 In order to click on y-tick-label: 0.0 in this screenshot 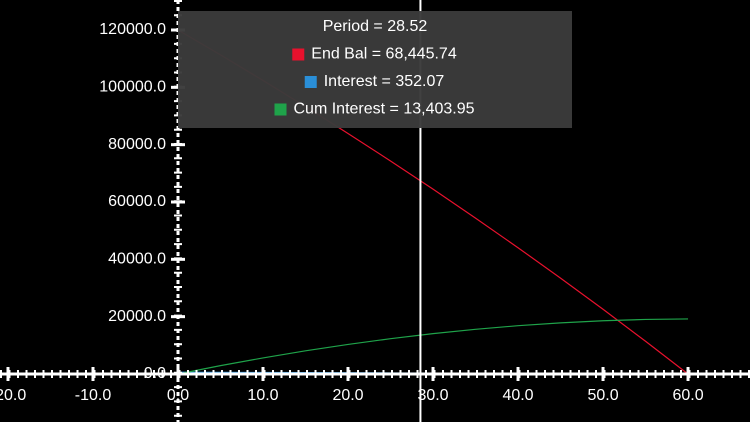, I will do `click(155, 373)`.